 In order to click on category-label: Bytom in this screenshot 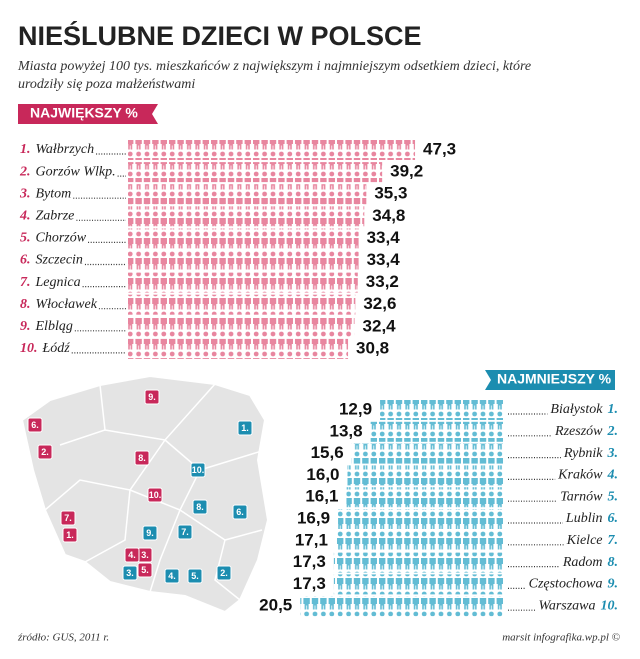, I will do `click(54, 193)`.